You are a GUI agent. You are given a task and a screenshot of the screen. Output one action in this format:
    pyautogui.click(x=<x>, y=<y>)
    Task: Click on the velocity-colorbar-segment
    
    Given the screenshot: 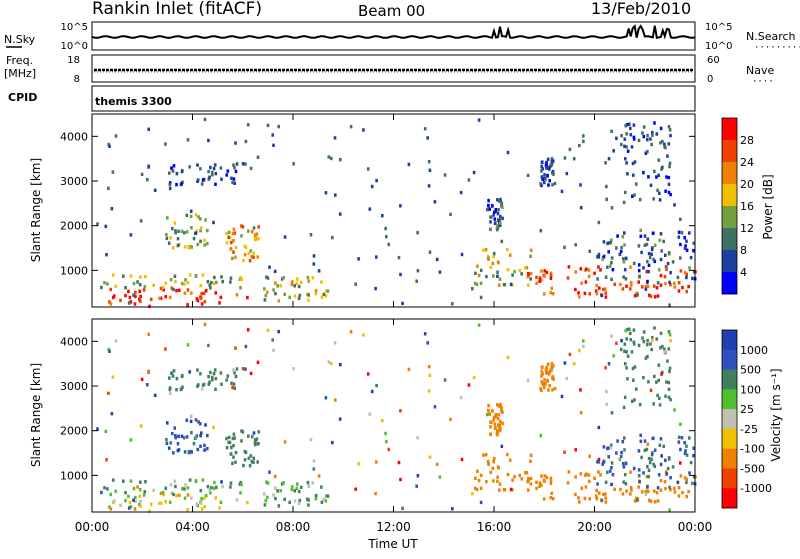 What is the action you would take?
    pyautogui.click(x=729, y=498)
    